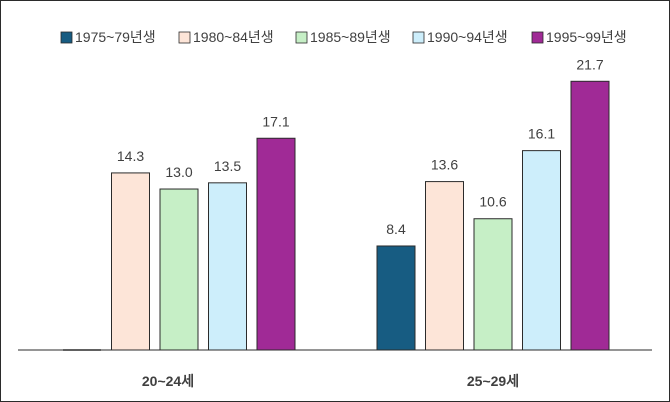 This screenshot has height=402, width=670. I want to click on category-labels: 20~24세 25~29세, so click(330, 381).